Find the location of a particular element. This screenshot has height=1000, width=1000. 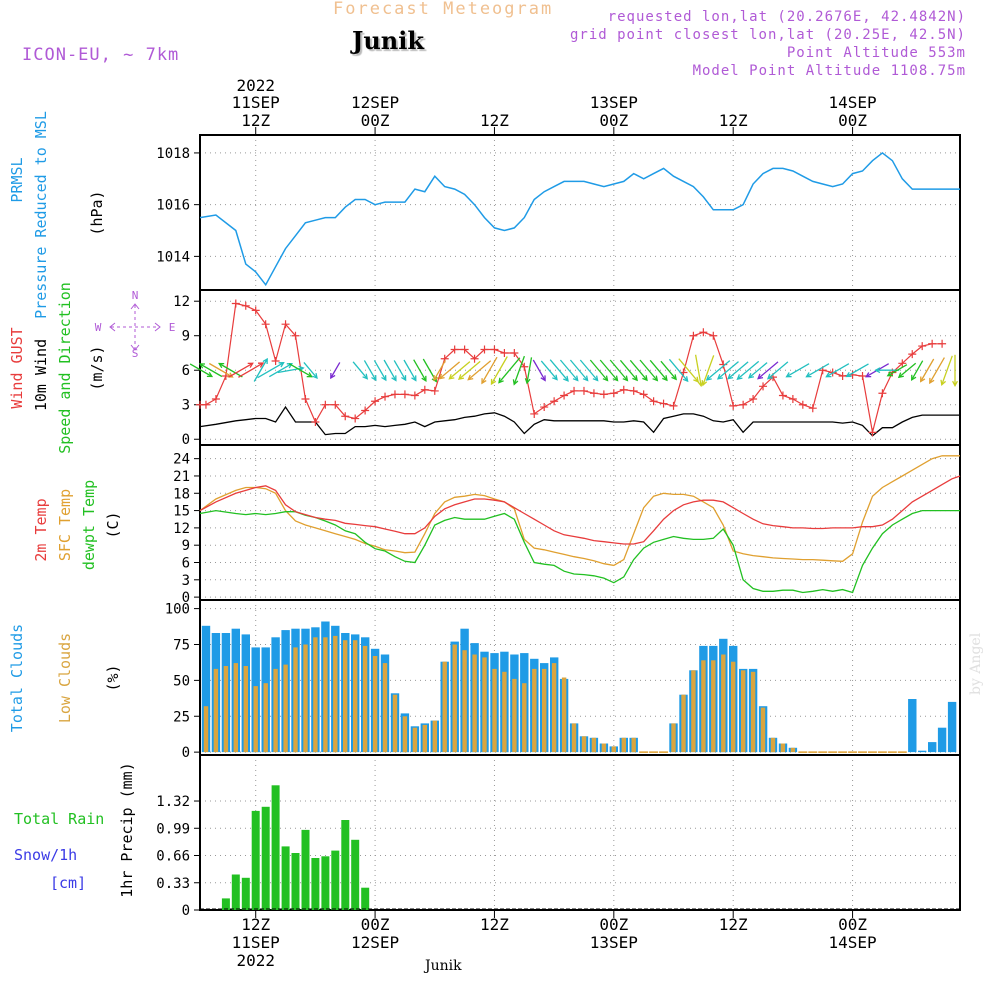

x-tick-label-bottom-date: 14SEP is located at coordinates (852, 942).